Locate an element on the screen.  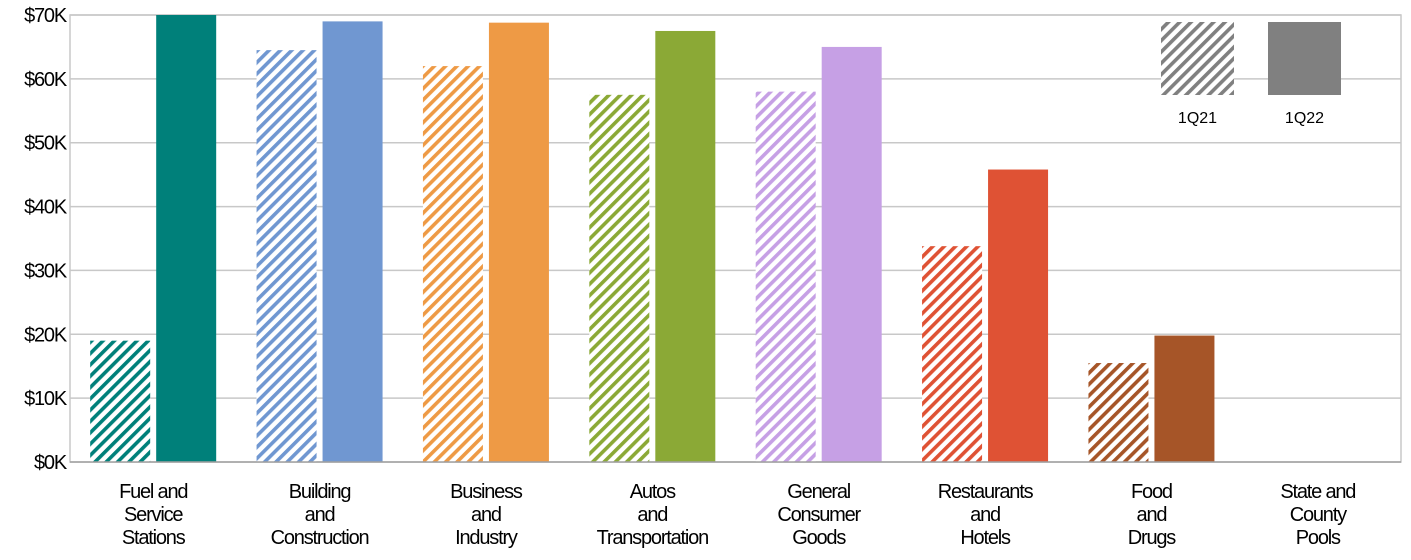
y-tick-label: $60K is located at coordinates (46, 80).